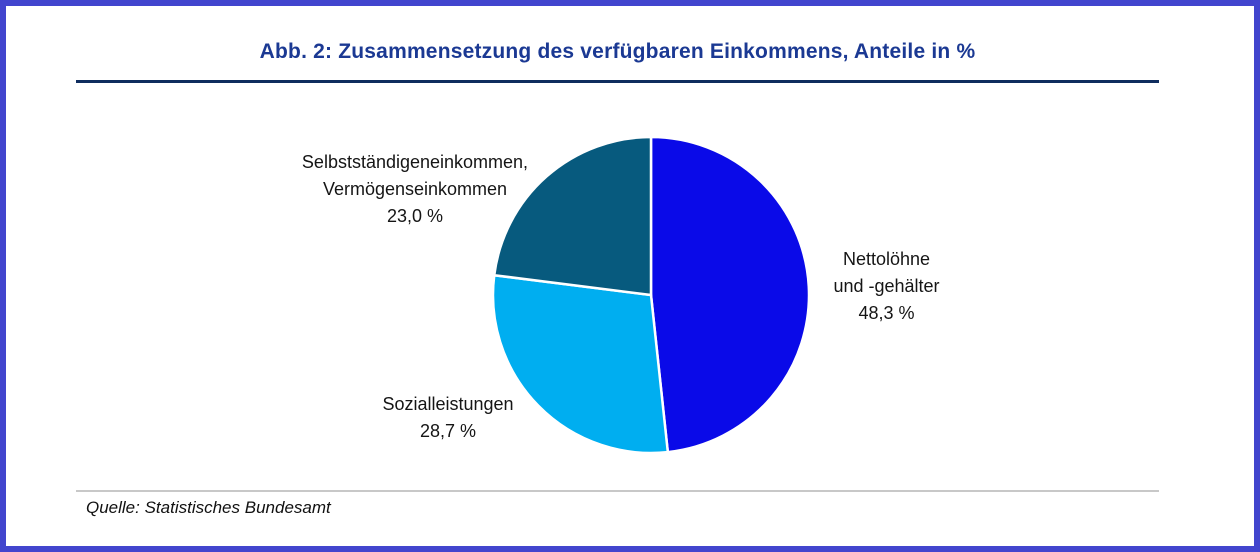 This screenshot has width=1260, height=552. What do you see at coordinates (886, 286) in the screenshot?
I see `pie-label-nettoloehne: Nettolöhne und -gehälter 48,3 %` at bounding box center [886, 286].